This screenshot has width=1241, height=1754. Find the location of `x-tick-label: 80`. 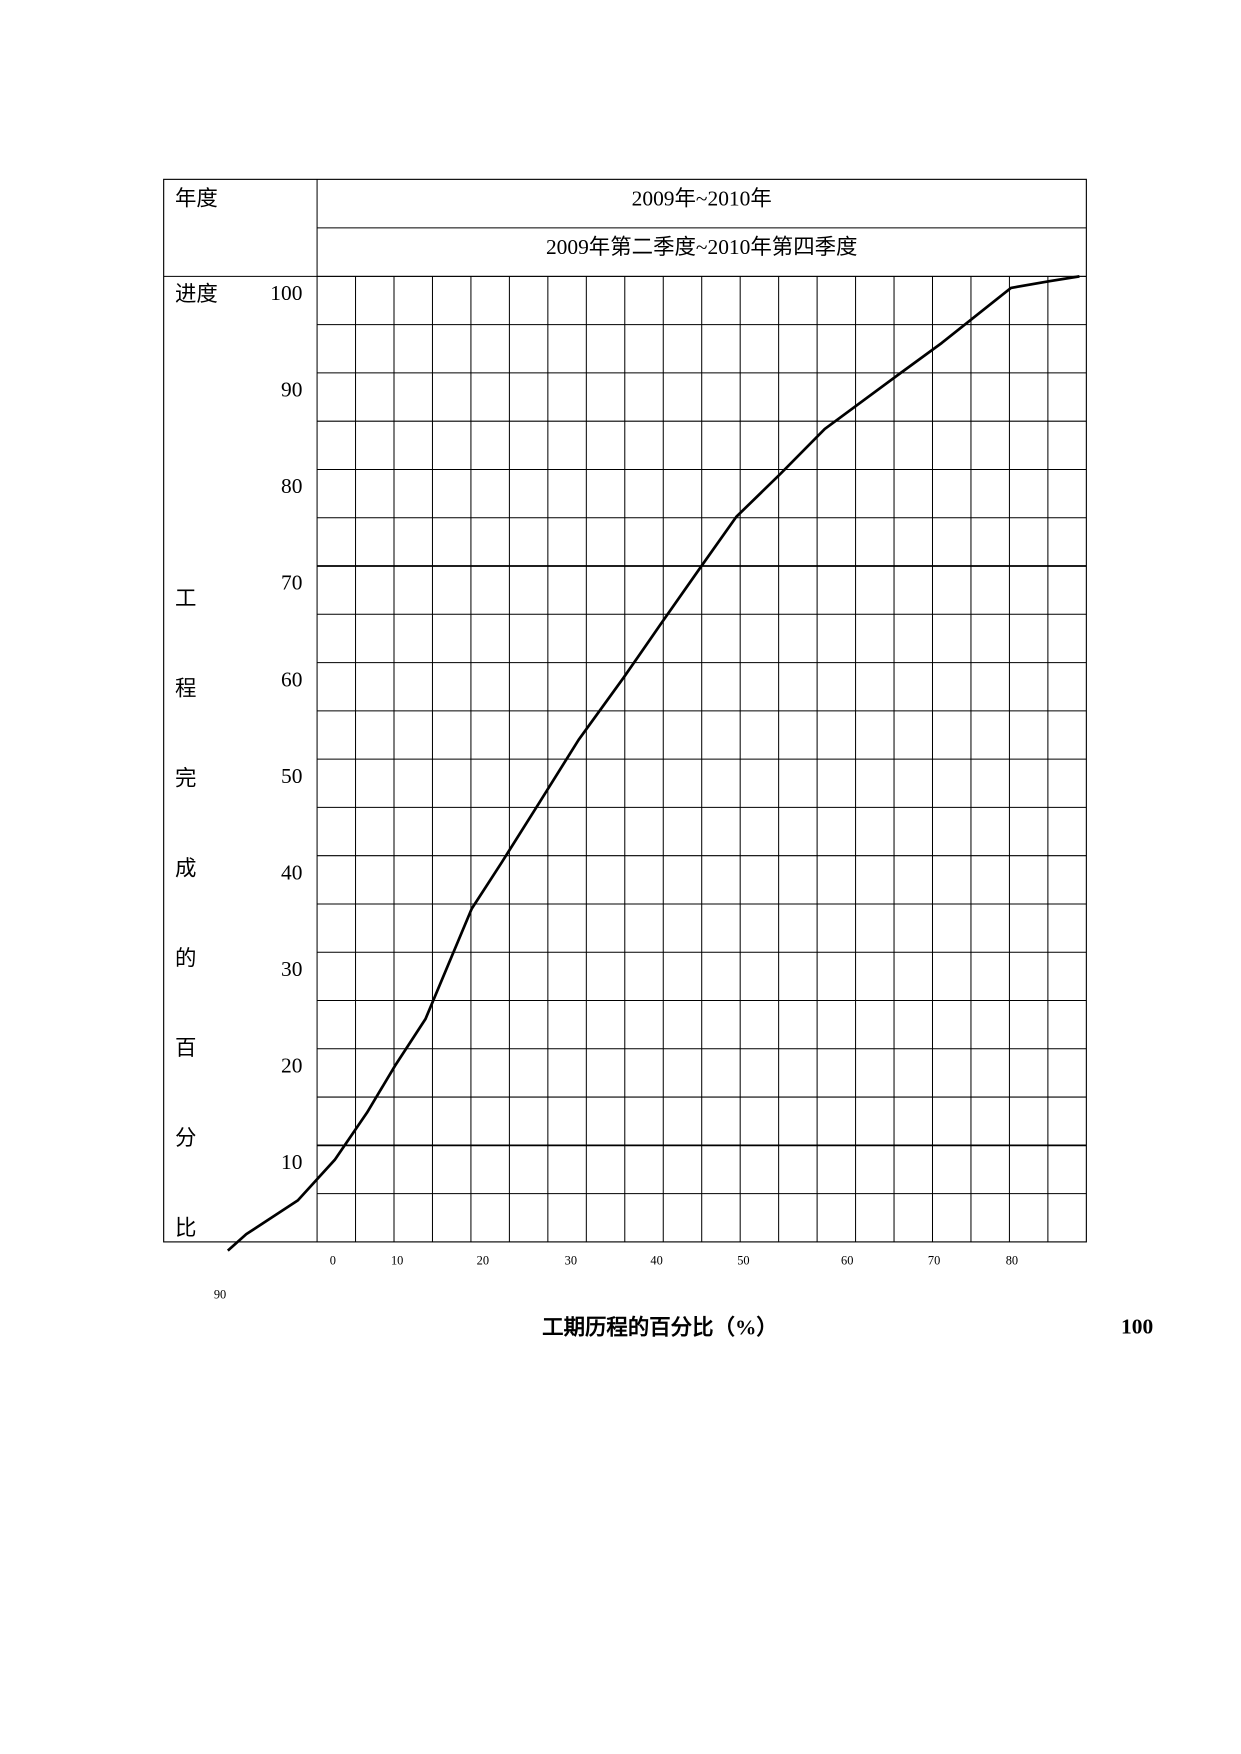

x-tick-label: 80 is located at coordinates (1012, 1260).